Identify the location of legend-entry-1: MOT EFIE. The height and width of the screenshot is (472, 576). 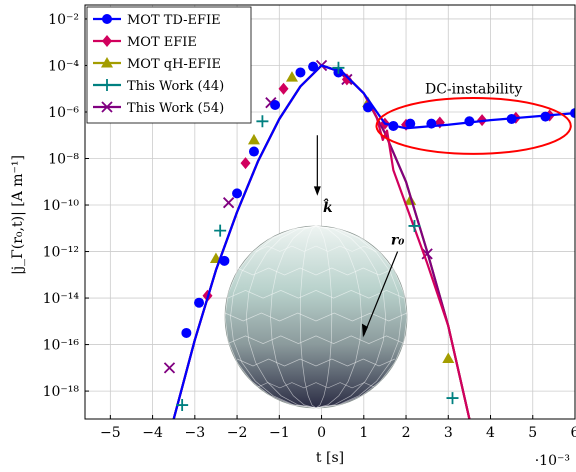
(145, 42).